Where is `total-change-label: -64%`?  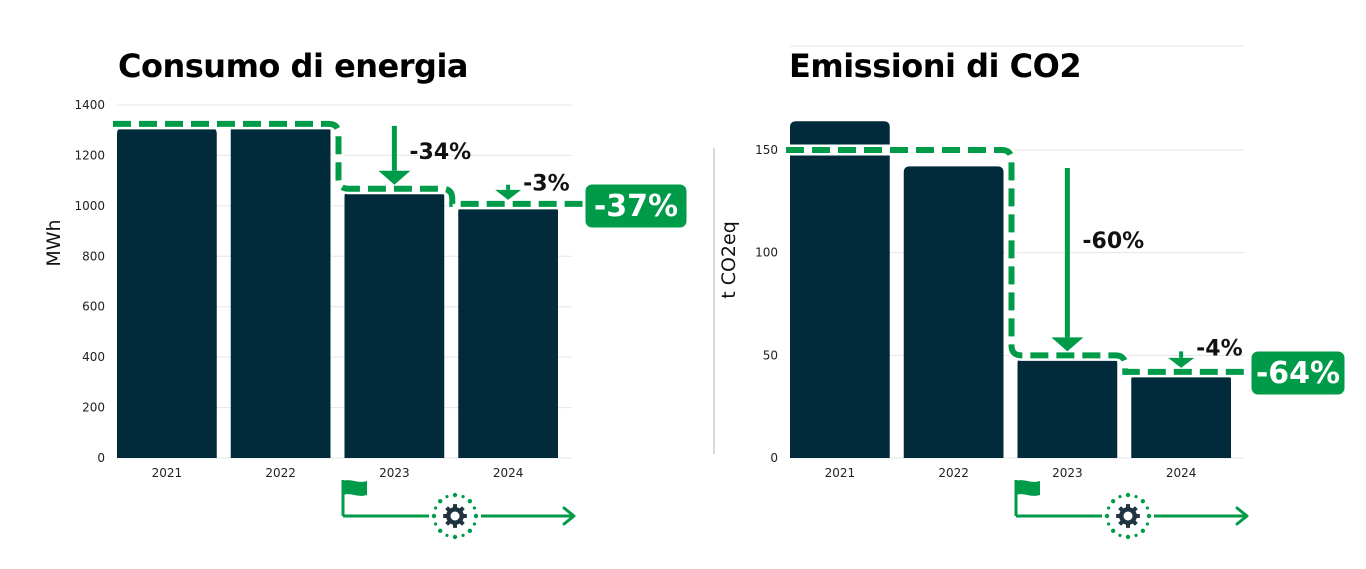 total-change-label: -64% is located at coordinates (1298, 373).